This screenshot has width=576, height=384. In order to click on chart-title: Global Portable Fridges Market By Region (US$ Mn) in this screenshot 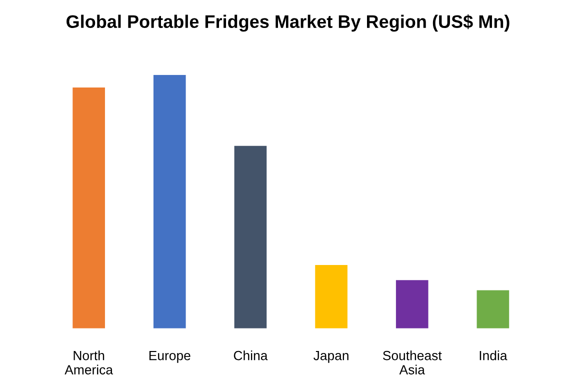, I will do `click(288, 23)`.